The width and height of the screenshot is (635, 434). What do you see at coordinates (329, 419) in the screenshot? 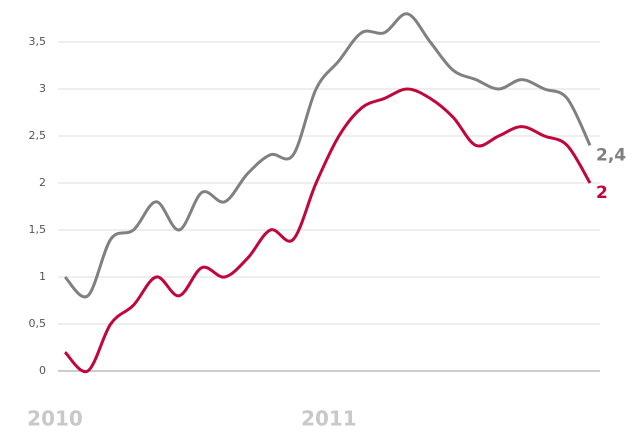
I see `x-tick-label: 2011` at bounding box center [329, 419].